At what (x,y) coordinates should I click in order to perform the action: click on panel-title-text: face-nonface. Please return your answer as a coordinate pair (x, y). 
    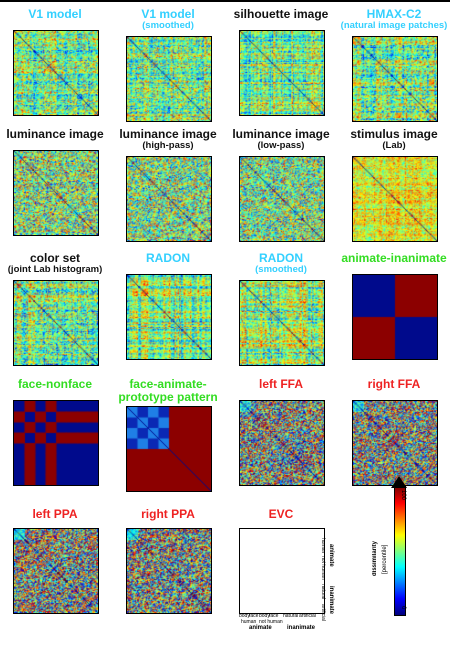
    Looking at the image, I should click on (55, 384).